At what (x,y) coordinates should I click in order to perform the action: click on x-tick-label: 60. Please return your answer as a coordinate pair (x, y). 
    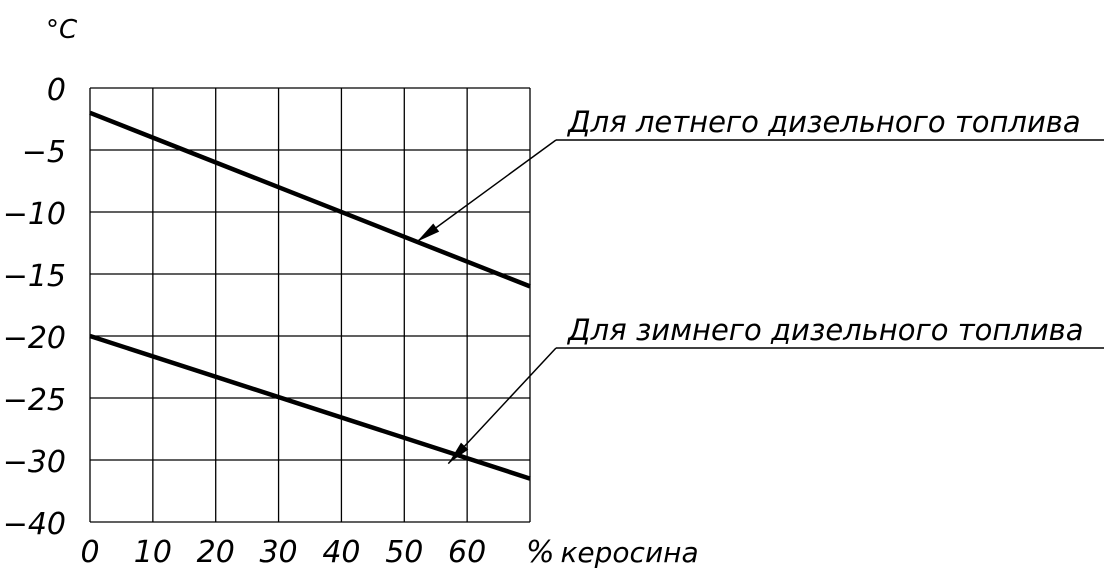
    Looking at the image, I should click on (467, 552).